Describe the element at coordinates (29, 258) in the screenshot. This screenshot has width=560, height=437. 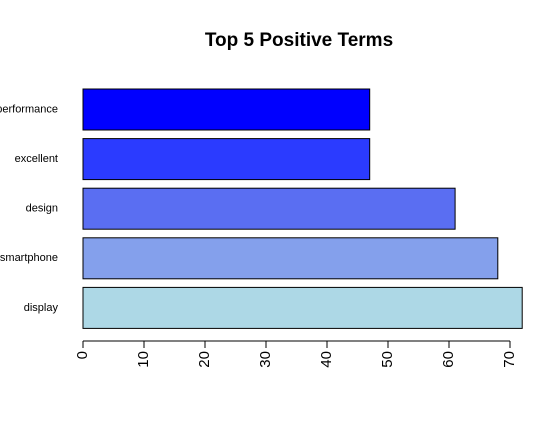
I see `y-tick-label: smartphone` at that location.